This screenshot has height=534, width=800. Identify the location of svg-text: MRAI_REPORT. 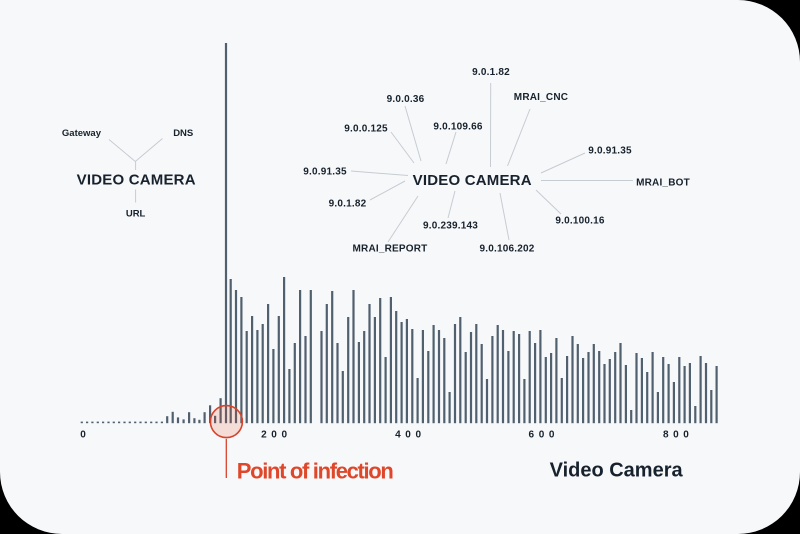
(390, 249).